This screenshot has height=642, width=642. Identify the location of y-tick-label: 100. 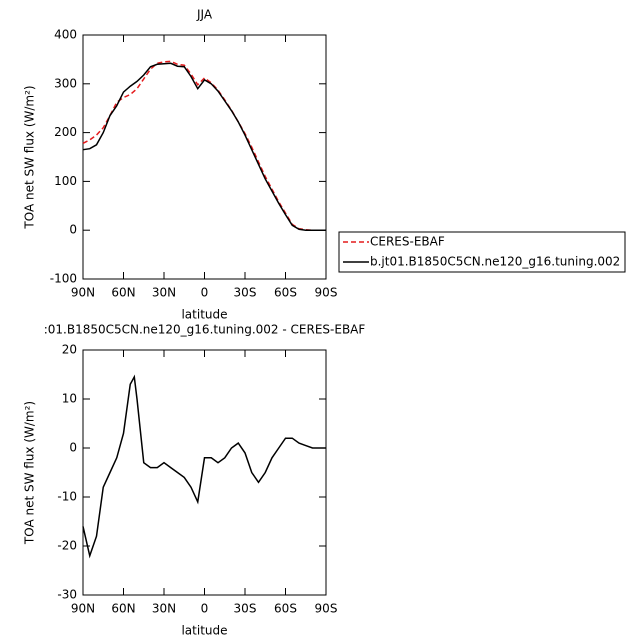
(65, 181).